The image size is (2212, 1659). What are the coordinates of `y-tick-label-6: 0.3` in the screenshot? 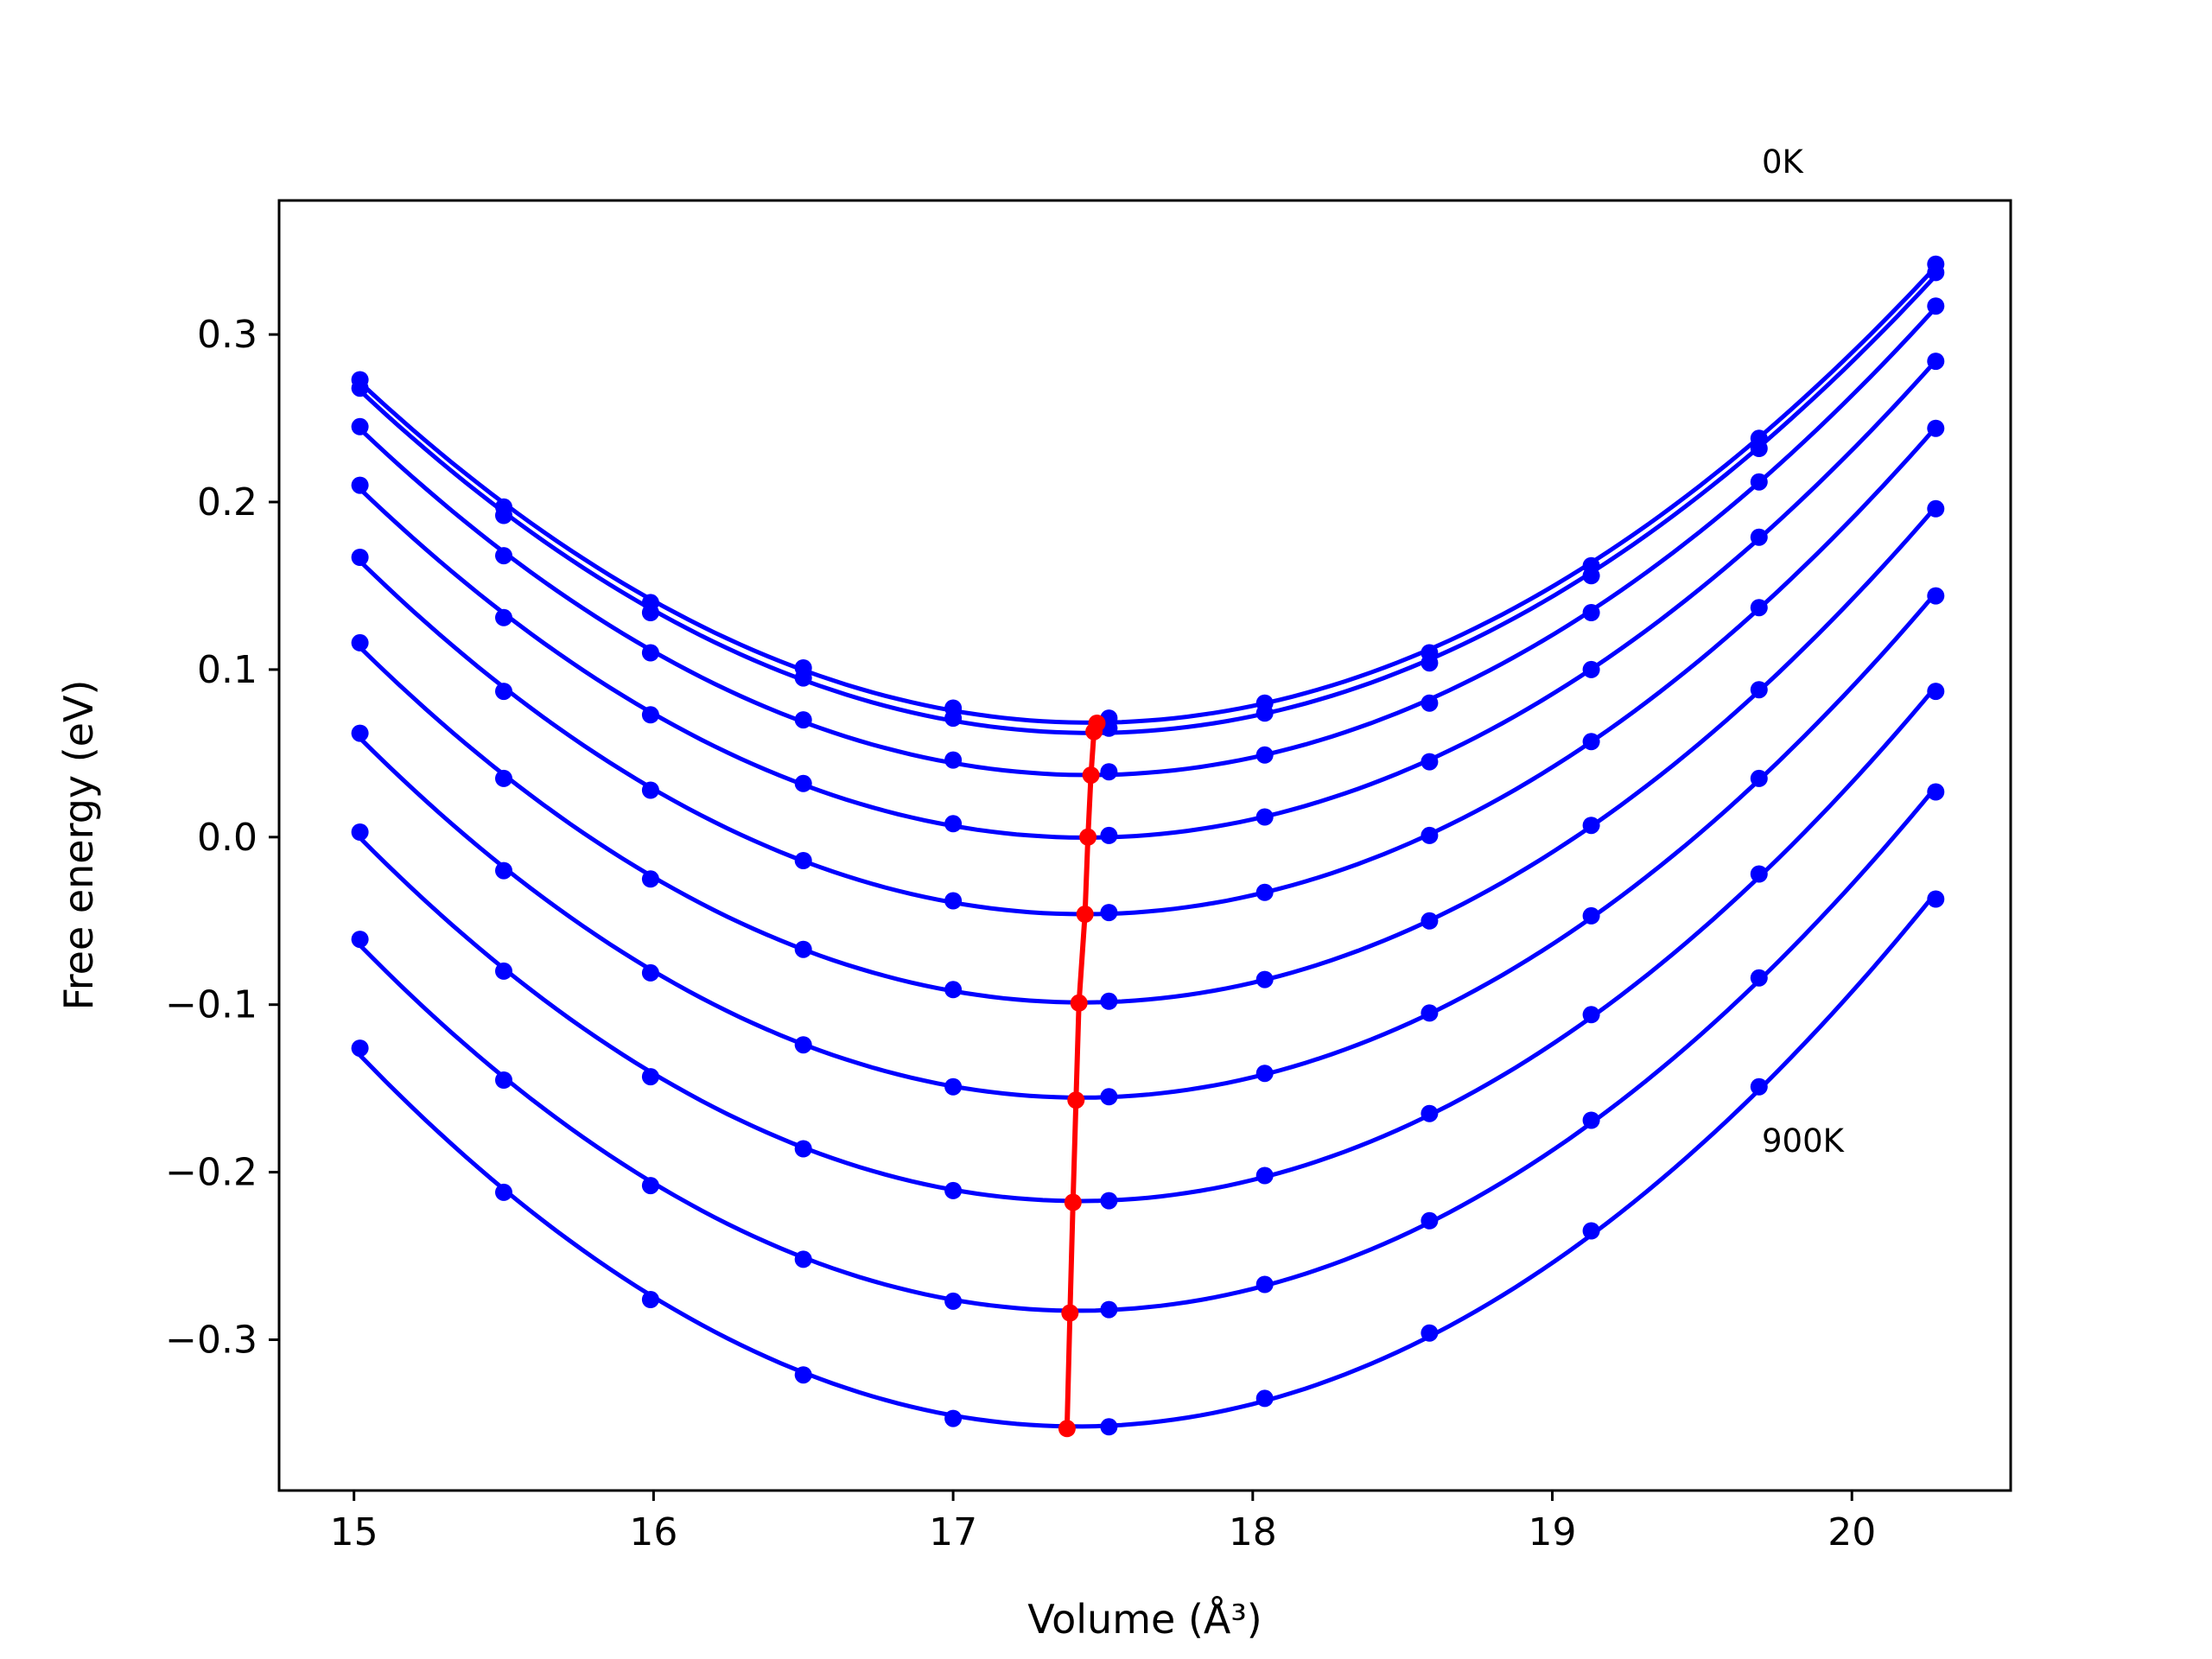 It's located at (227, 335).